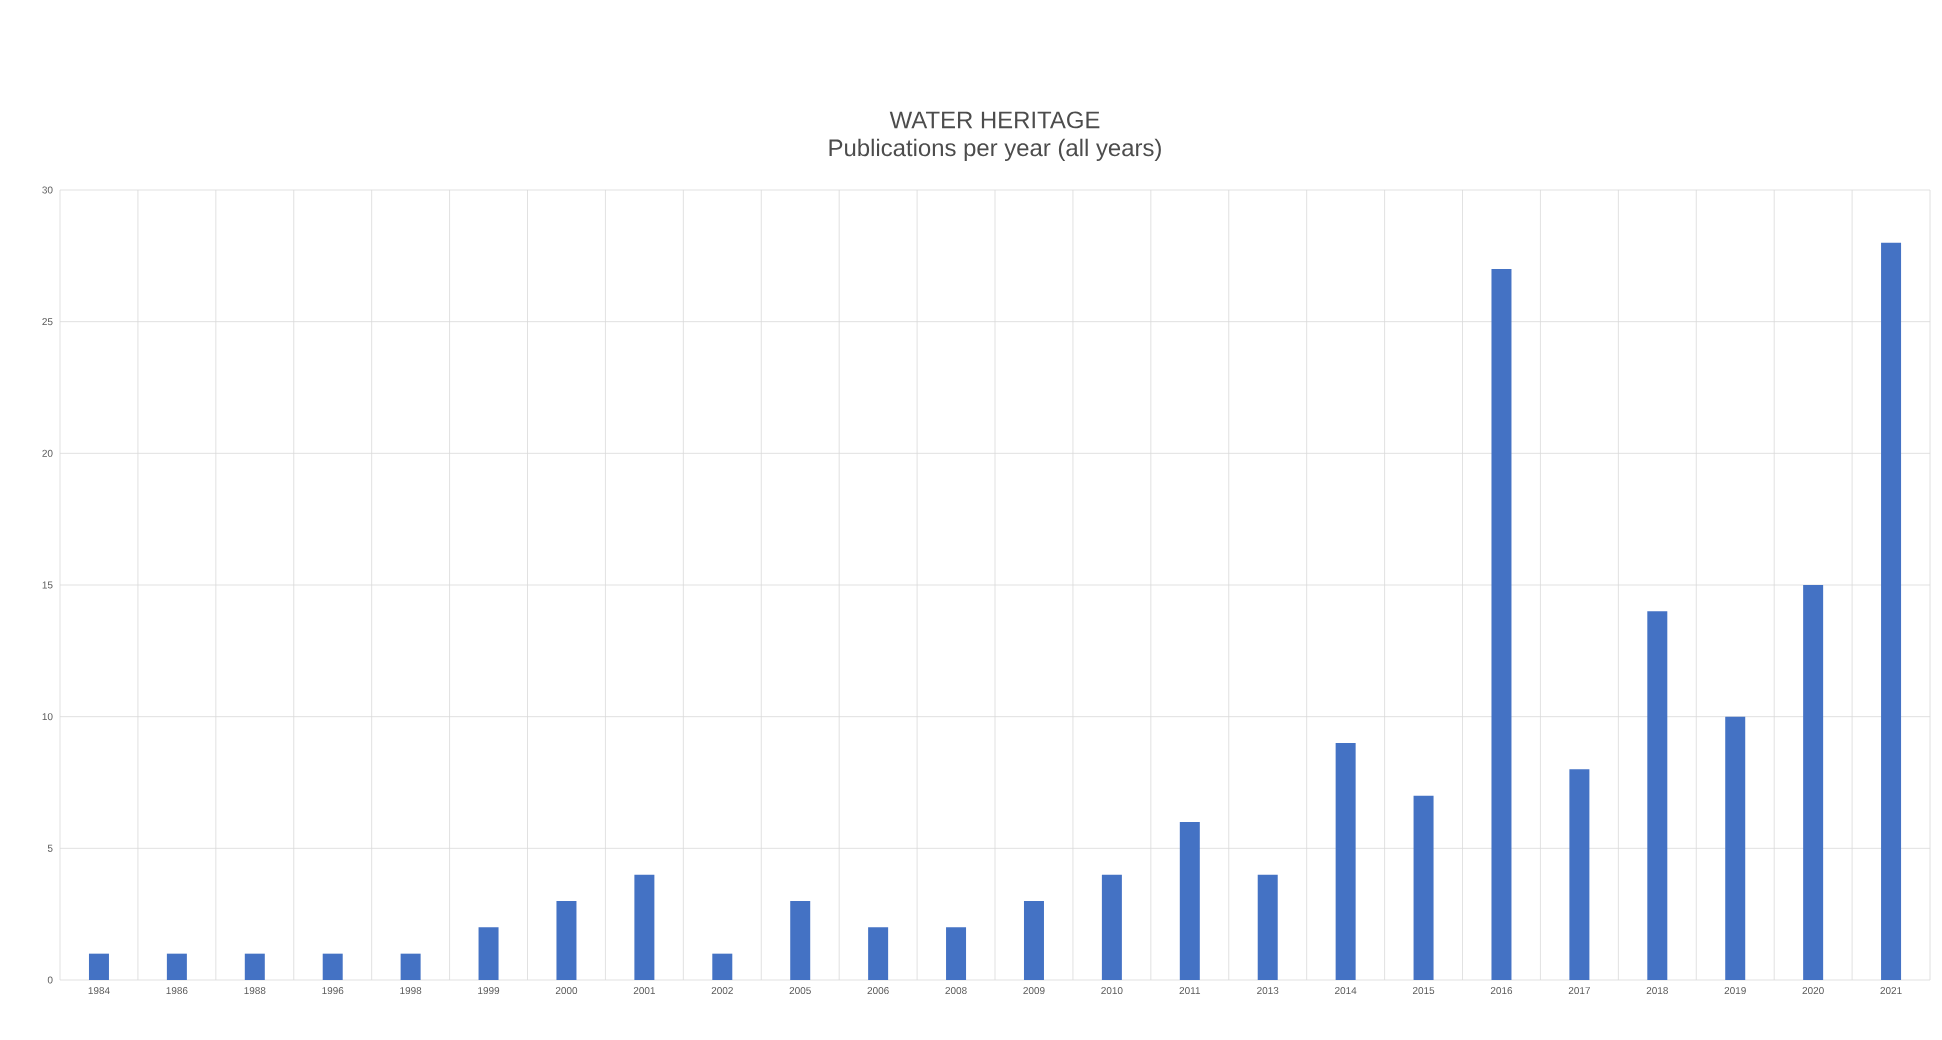  Describe the element at coordinates (994, 120) in the screenshot. I see `chart-title: WATER HERITAGE` at that location.